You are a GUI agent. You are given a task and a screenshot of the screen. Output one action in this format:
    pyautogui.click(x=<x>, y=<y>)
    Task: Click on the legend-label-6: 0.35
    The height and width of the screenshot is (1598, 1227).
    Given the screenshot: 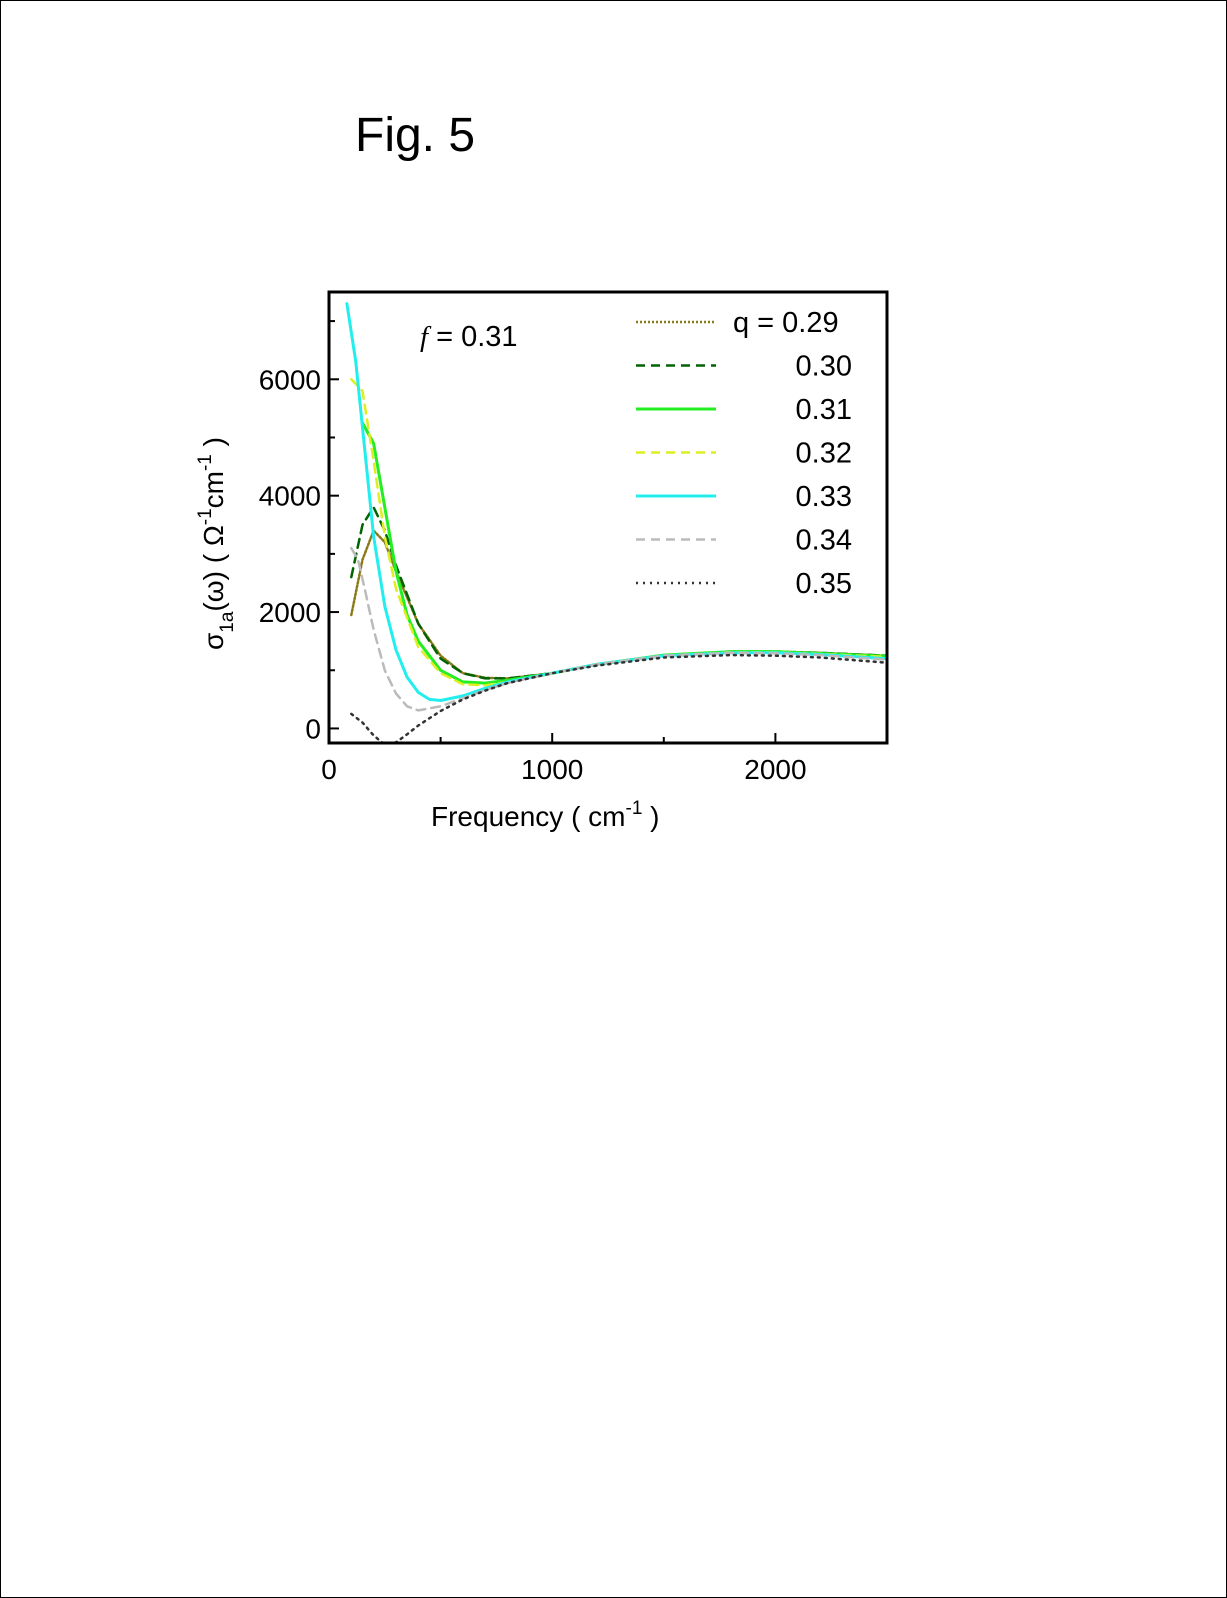 What is the action you would take?
    pyautogui.click(x=824, y=584)
    